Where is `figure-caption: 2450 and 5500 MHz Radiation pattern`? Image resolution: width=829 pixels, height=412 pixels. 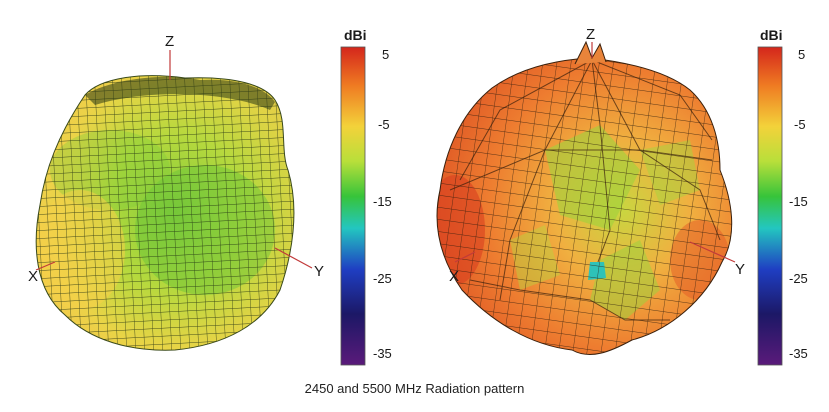
figure-caption: 2450 and 5500 MHz Radiation pattern is located at coordinates (414, 388).